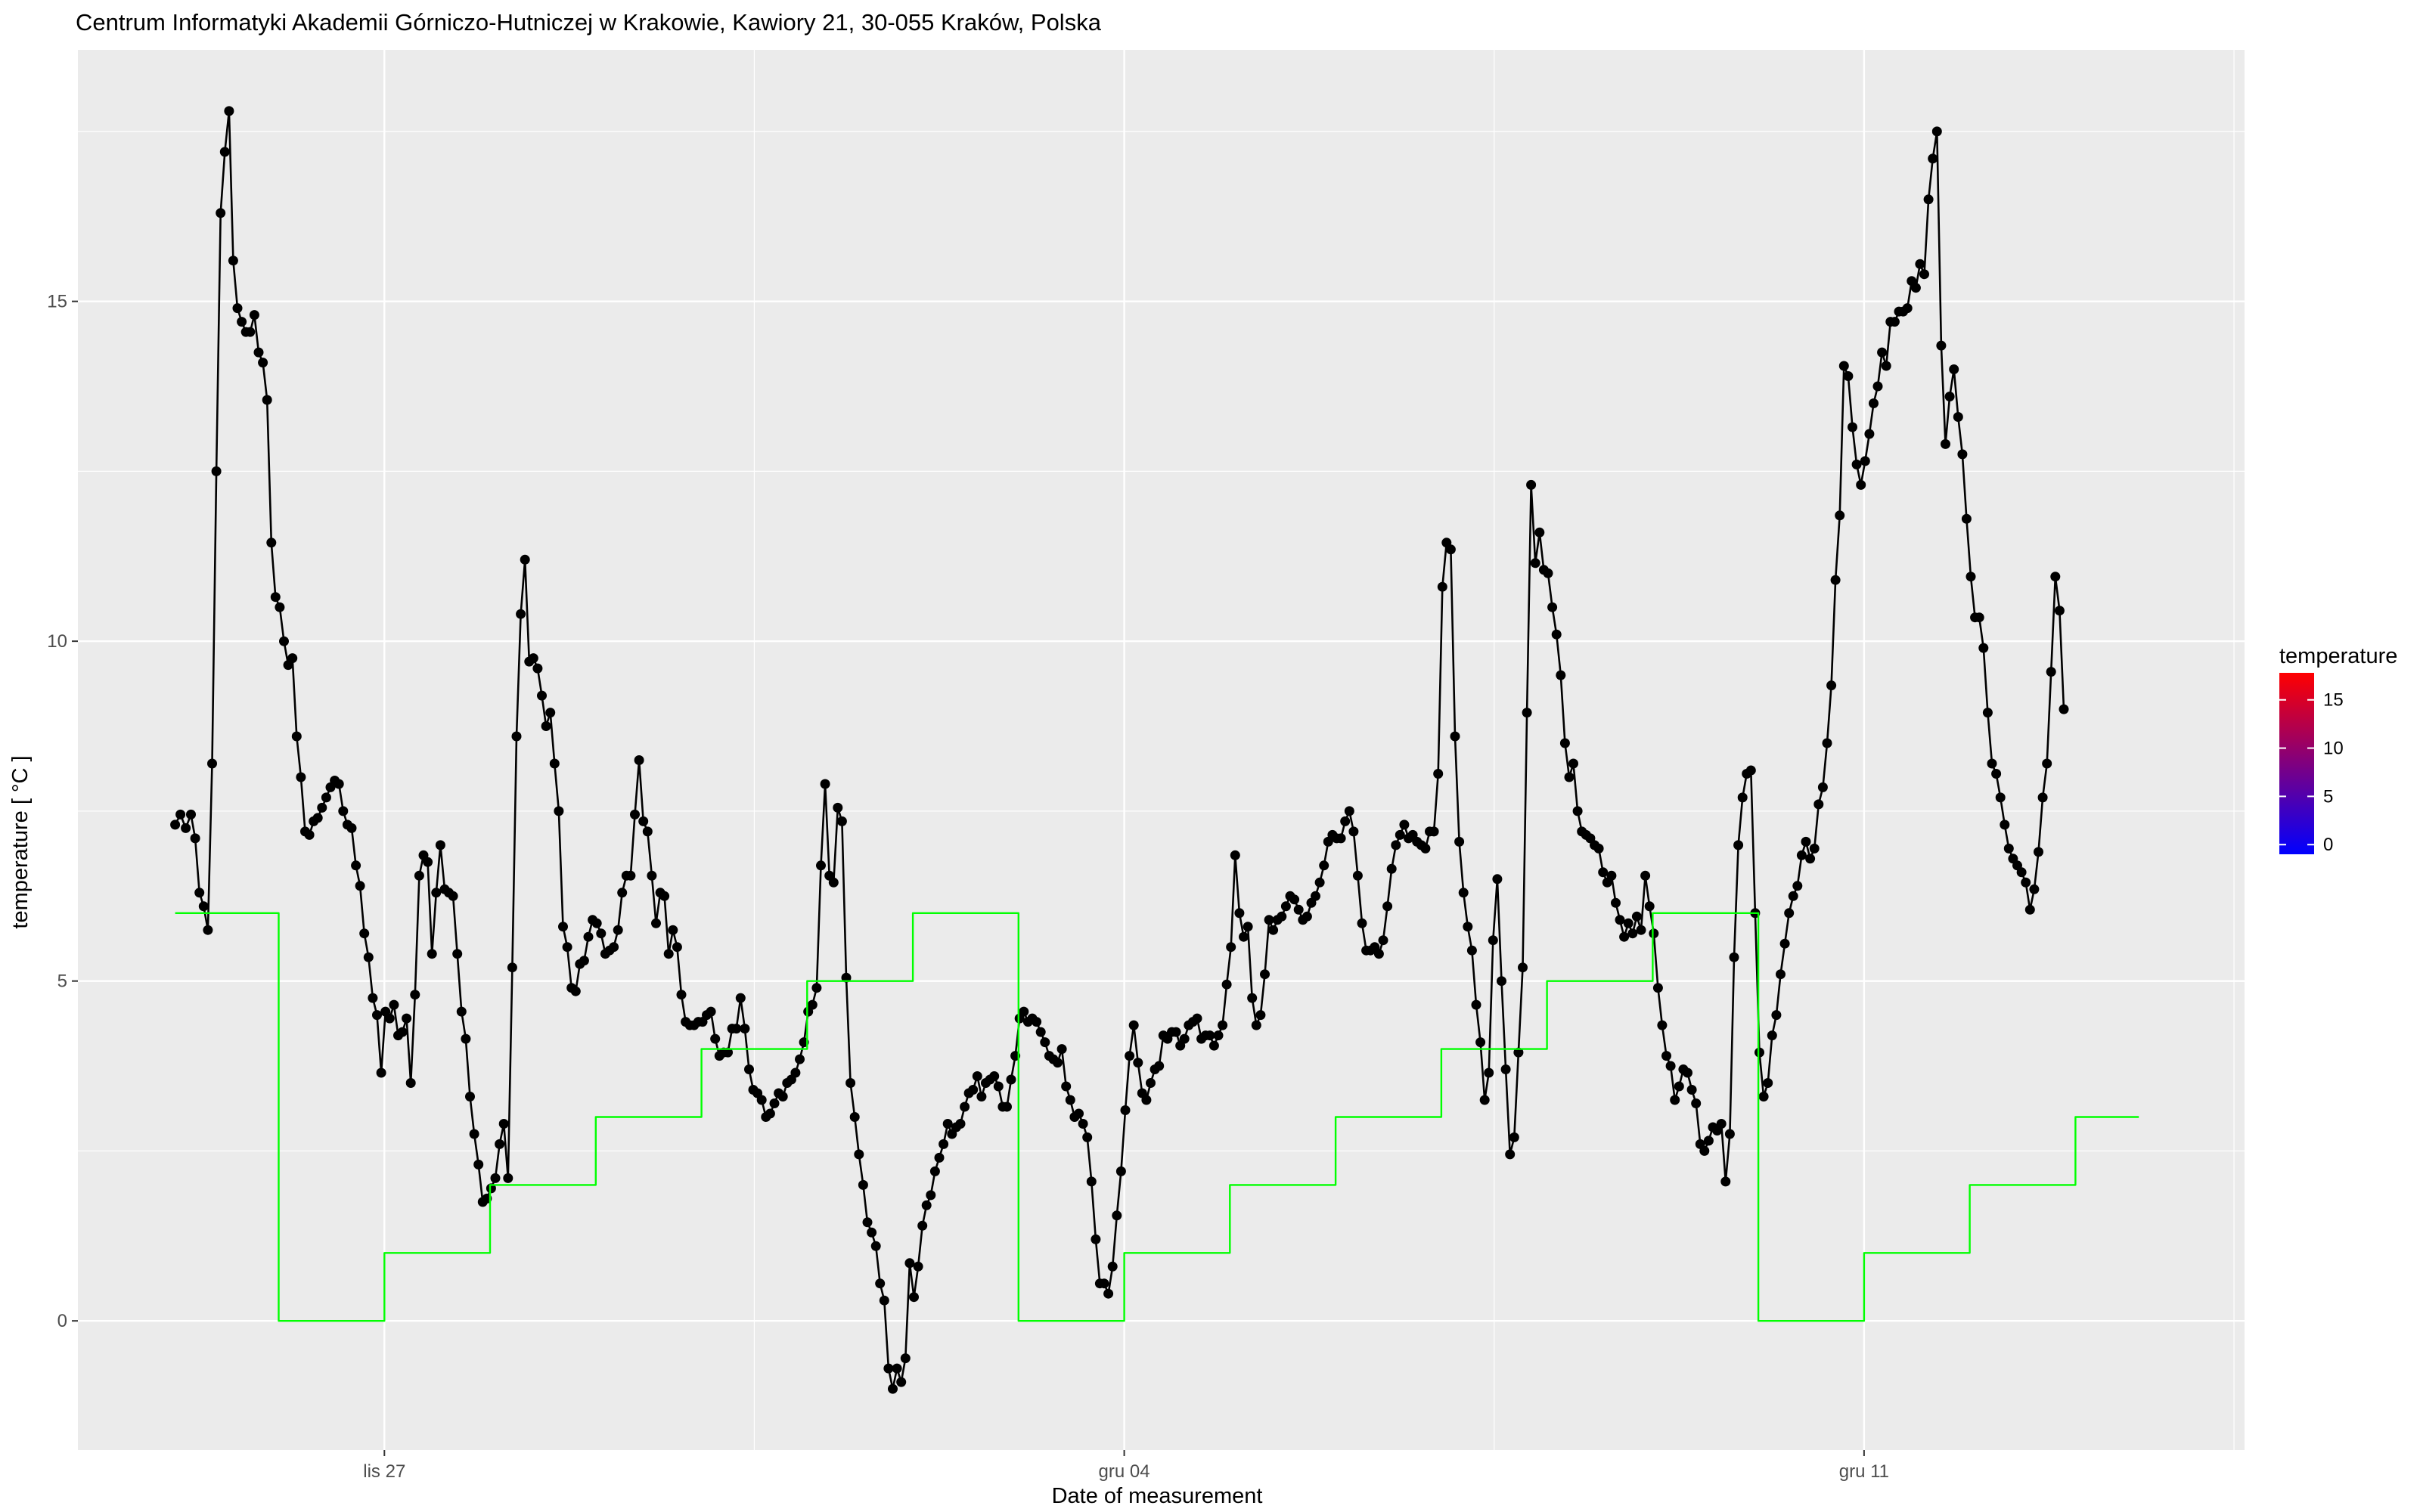 The width and height of the screenshot is (2420, 1512). What do you see at coordinates (1157, 1496) in the screenshot?
I see `x-axis-title: Date of measurement` at bounding box center [1157, 1496].